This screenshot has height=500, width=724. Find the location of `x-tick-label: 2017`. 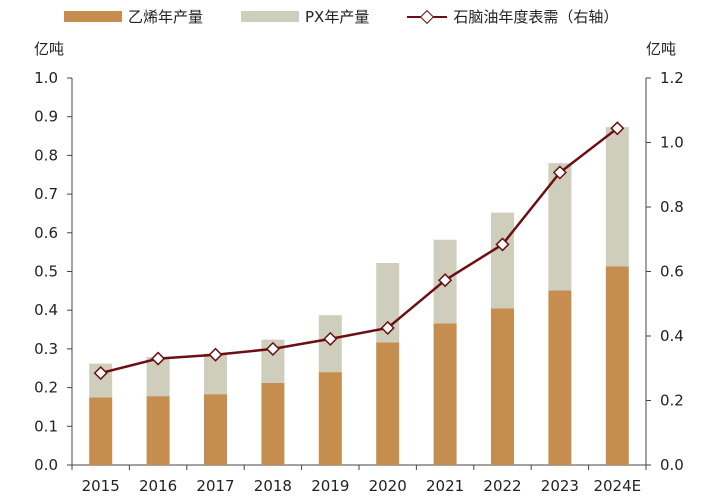

x-tick-label: 2017 is located at coordinates (215, 486).